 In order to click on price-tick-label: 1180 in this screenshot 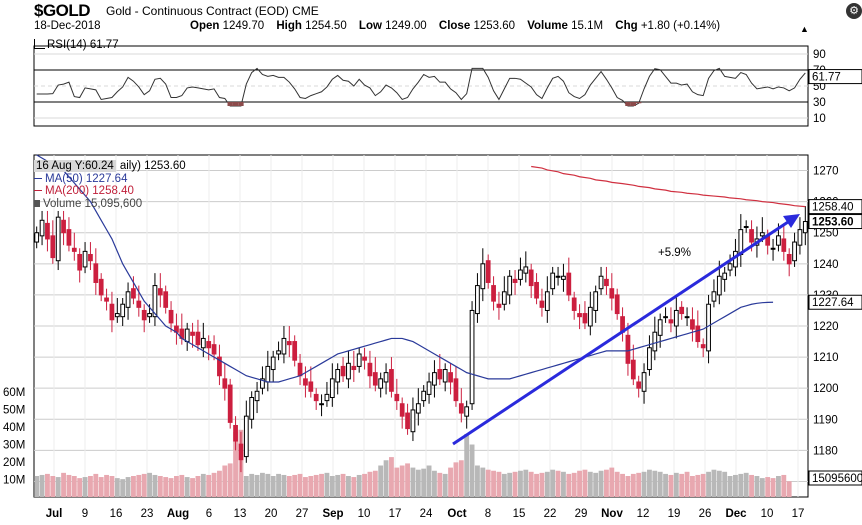, I will do `click(825, 451)`.